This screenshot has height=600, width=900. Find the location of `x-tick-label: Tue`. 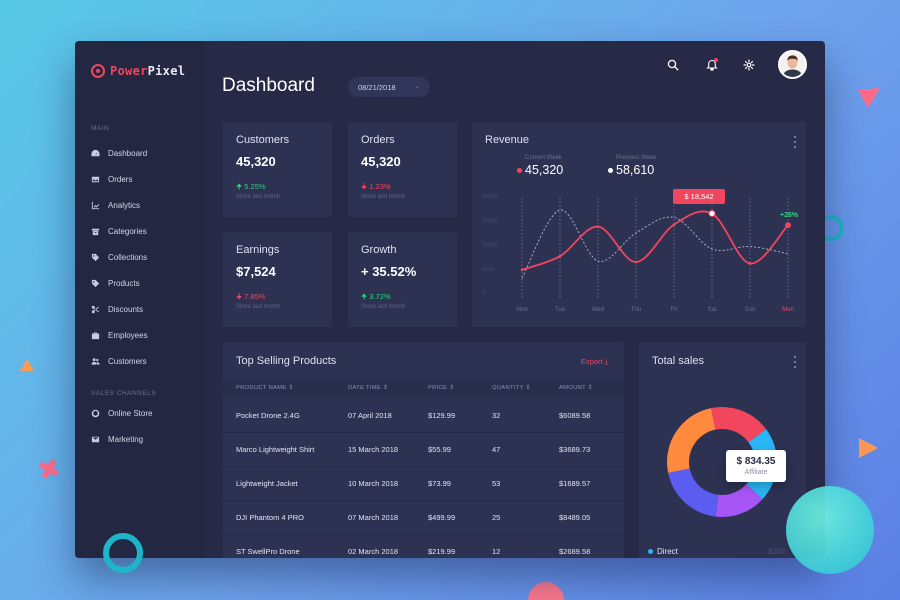

x-tick-label: Tue is located at coordinates (560, 310).